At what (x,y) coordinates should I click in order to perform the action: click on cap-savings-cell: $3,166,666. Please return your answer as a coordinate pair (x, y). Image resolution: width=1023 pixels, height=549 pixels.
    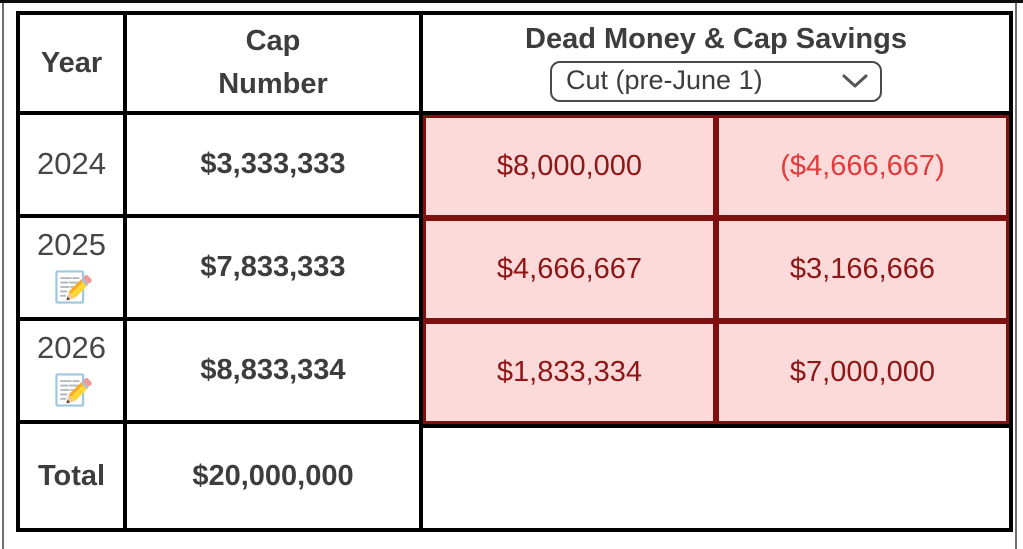
    Looking at the image, I should click on (862, 269).